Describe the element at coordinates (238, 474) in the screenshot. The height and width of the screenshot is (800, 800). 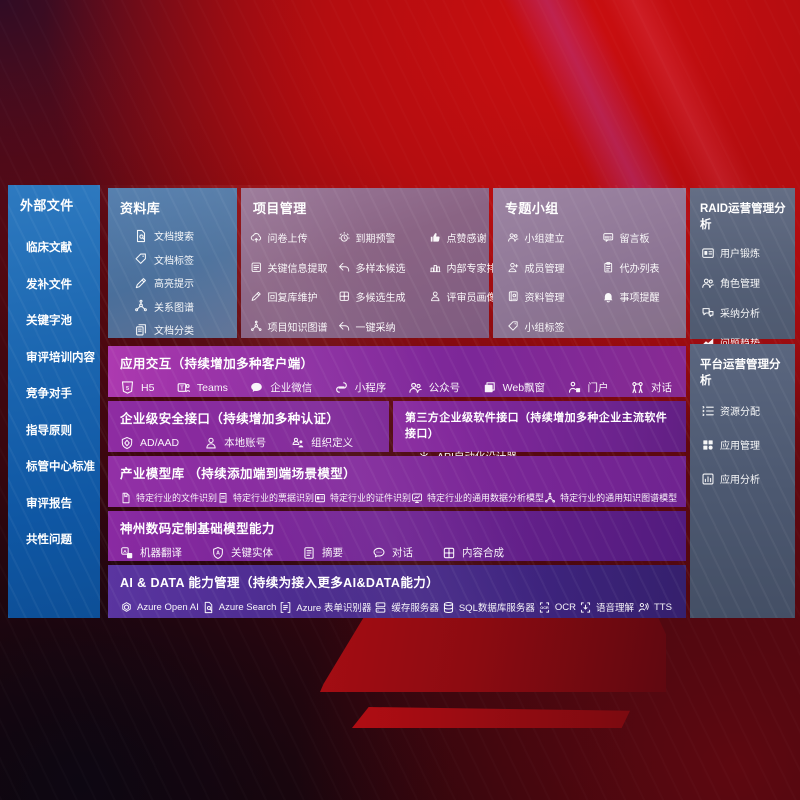
I see `row-title: 产业模型库 （持续添加端到端场景模型）` at that location.